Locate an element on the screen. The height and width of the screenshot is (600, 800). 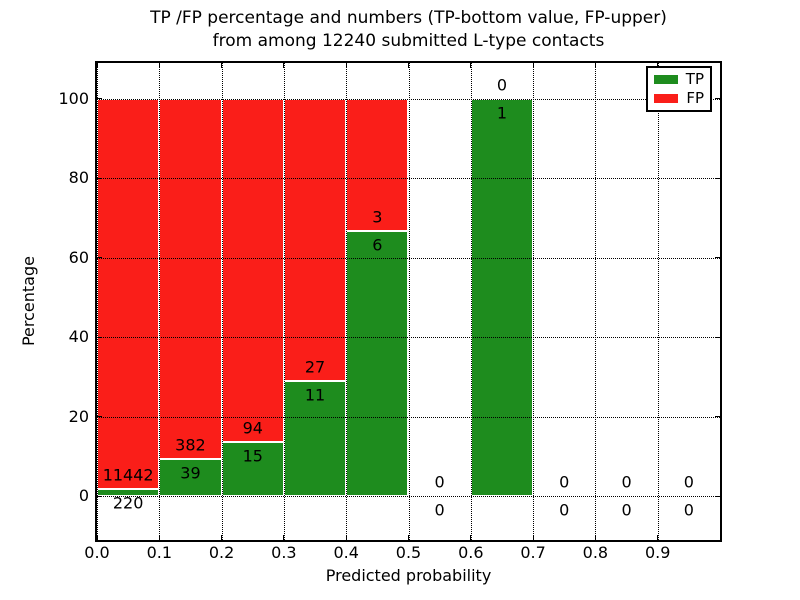
tp-count-label: 11 is located at coordinates (315, 395).